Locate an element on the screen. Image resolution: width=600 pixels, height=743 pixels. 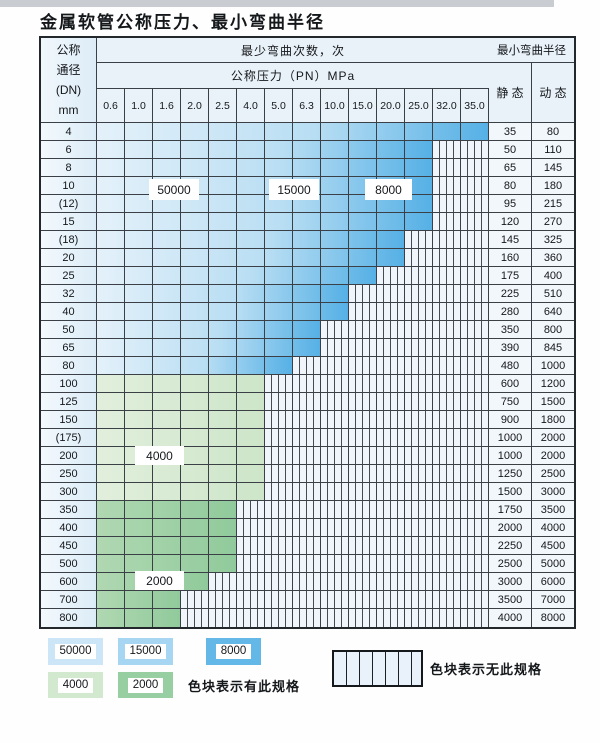
table-row: 400 2000 4000 is located at coordinates (307, 528).